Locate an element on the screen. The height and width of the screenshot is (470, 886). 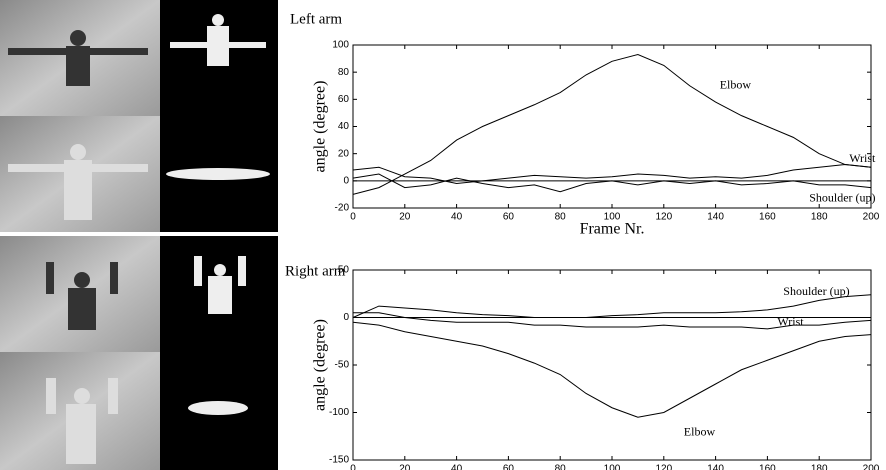
y-tick-label: -150 is located at coordinates (339, 460).